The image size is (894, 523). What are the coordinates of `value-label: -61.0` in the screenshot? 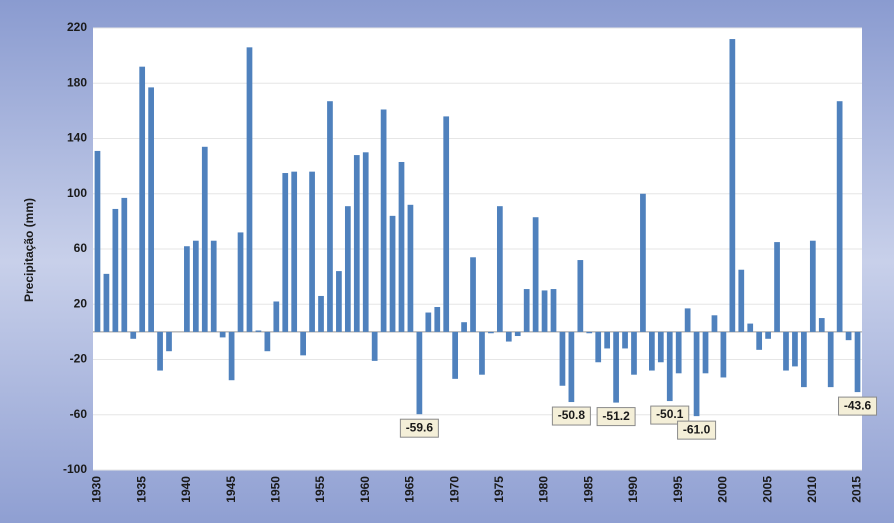 It's located at (697, 429).